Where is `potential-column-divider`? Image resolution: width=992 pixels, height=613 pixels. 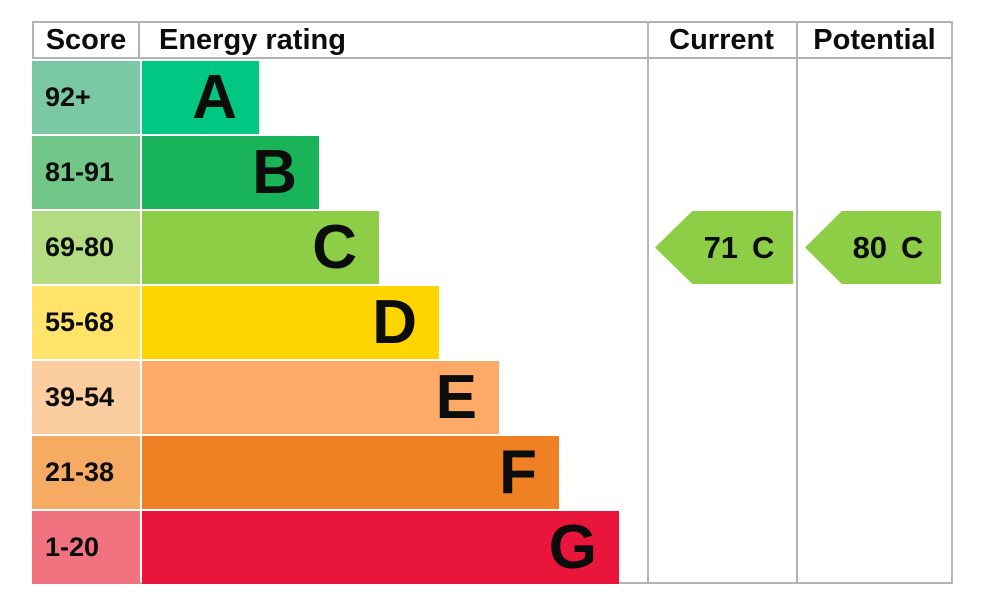
potential-column-divider is located at coordinates (797, 302).